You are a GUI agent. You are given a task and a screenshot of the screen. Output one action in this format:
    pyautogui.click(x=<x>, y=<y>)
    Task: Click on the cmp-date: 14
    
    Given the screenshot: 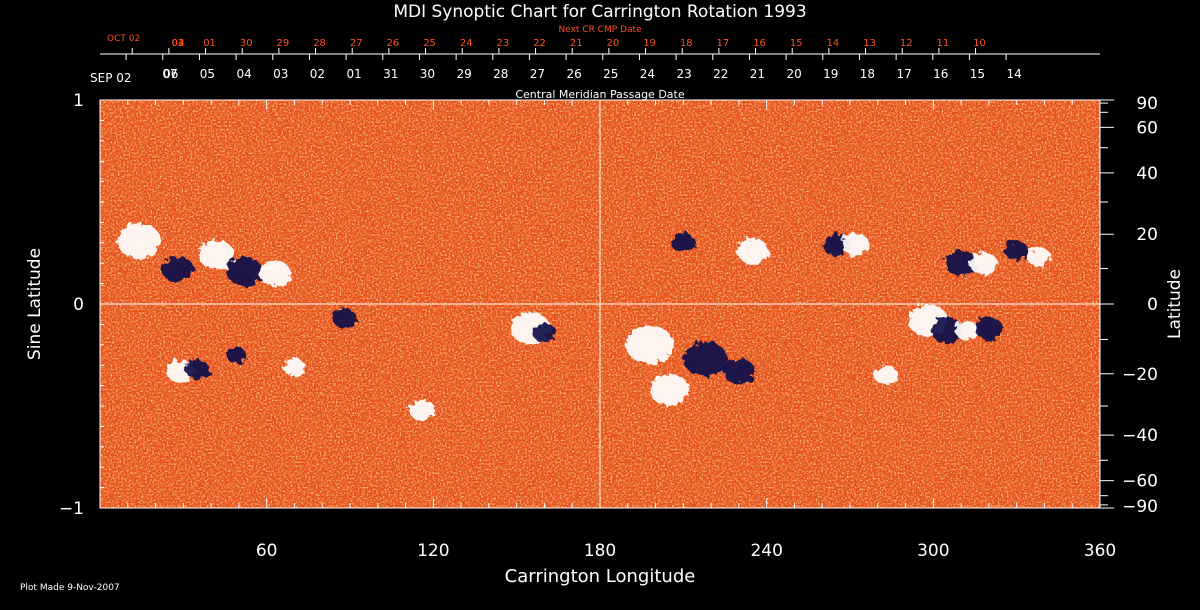 What is the action you would take?
    pyautogui.click(x=1013, y=74)
    